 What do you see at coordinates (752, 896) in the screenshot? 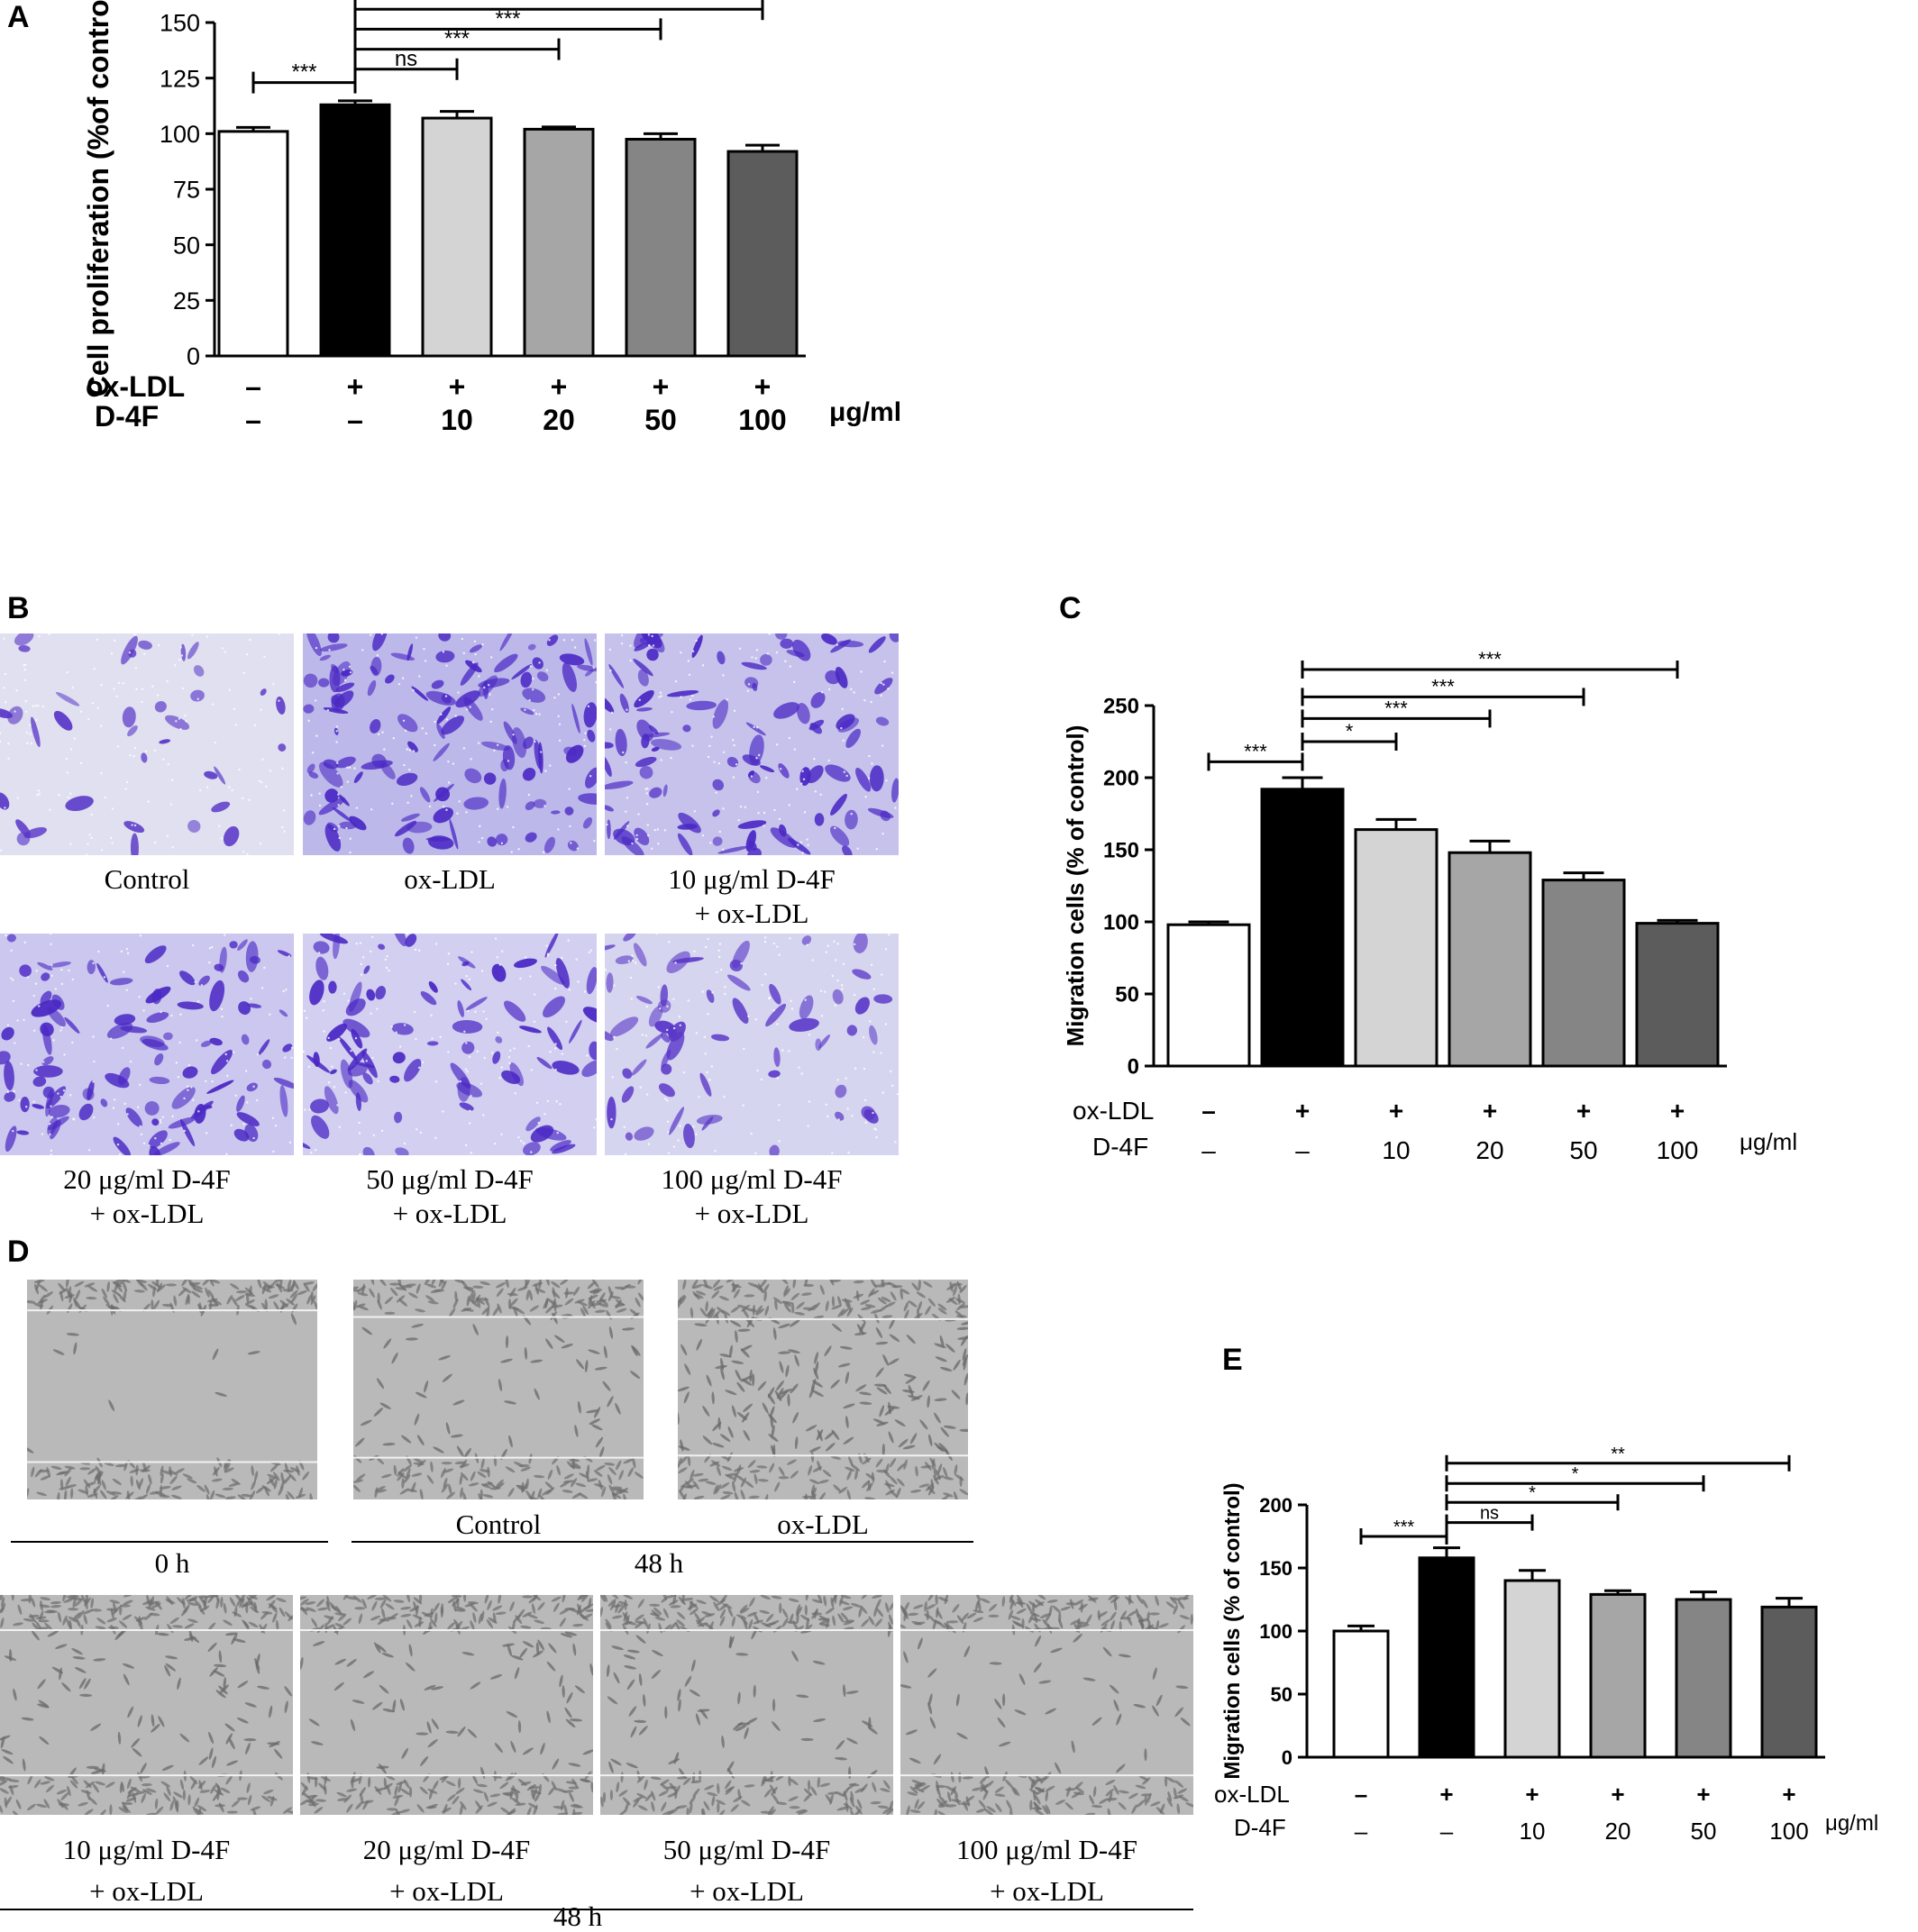
I see `caption-b-10: 10 μg/ml D-4F + ox-LDL` at bounding box center [752, 896].